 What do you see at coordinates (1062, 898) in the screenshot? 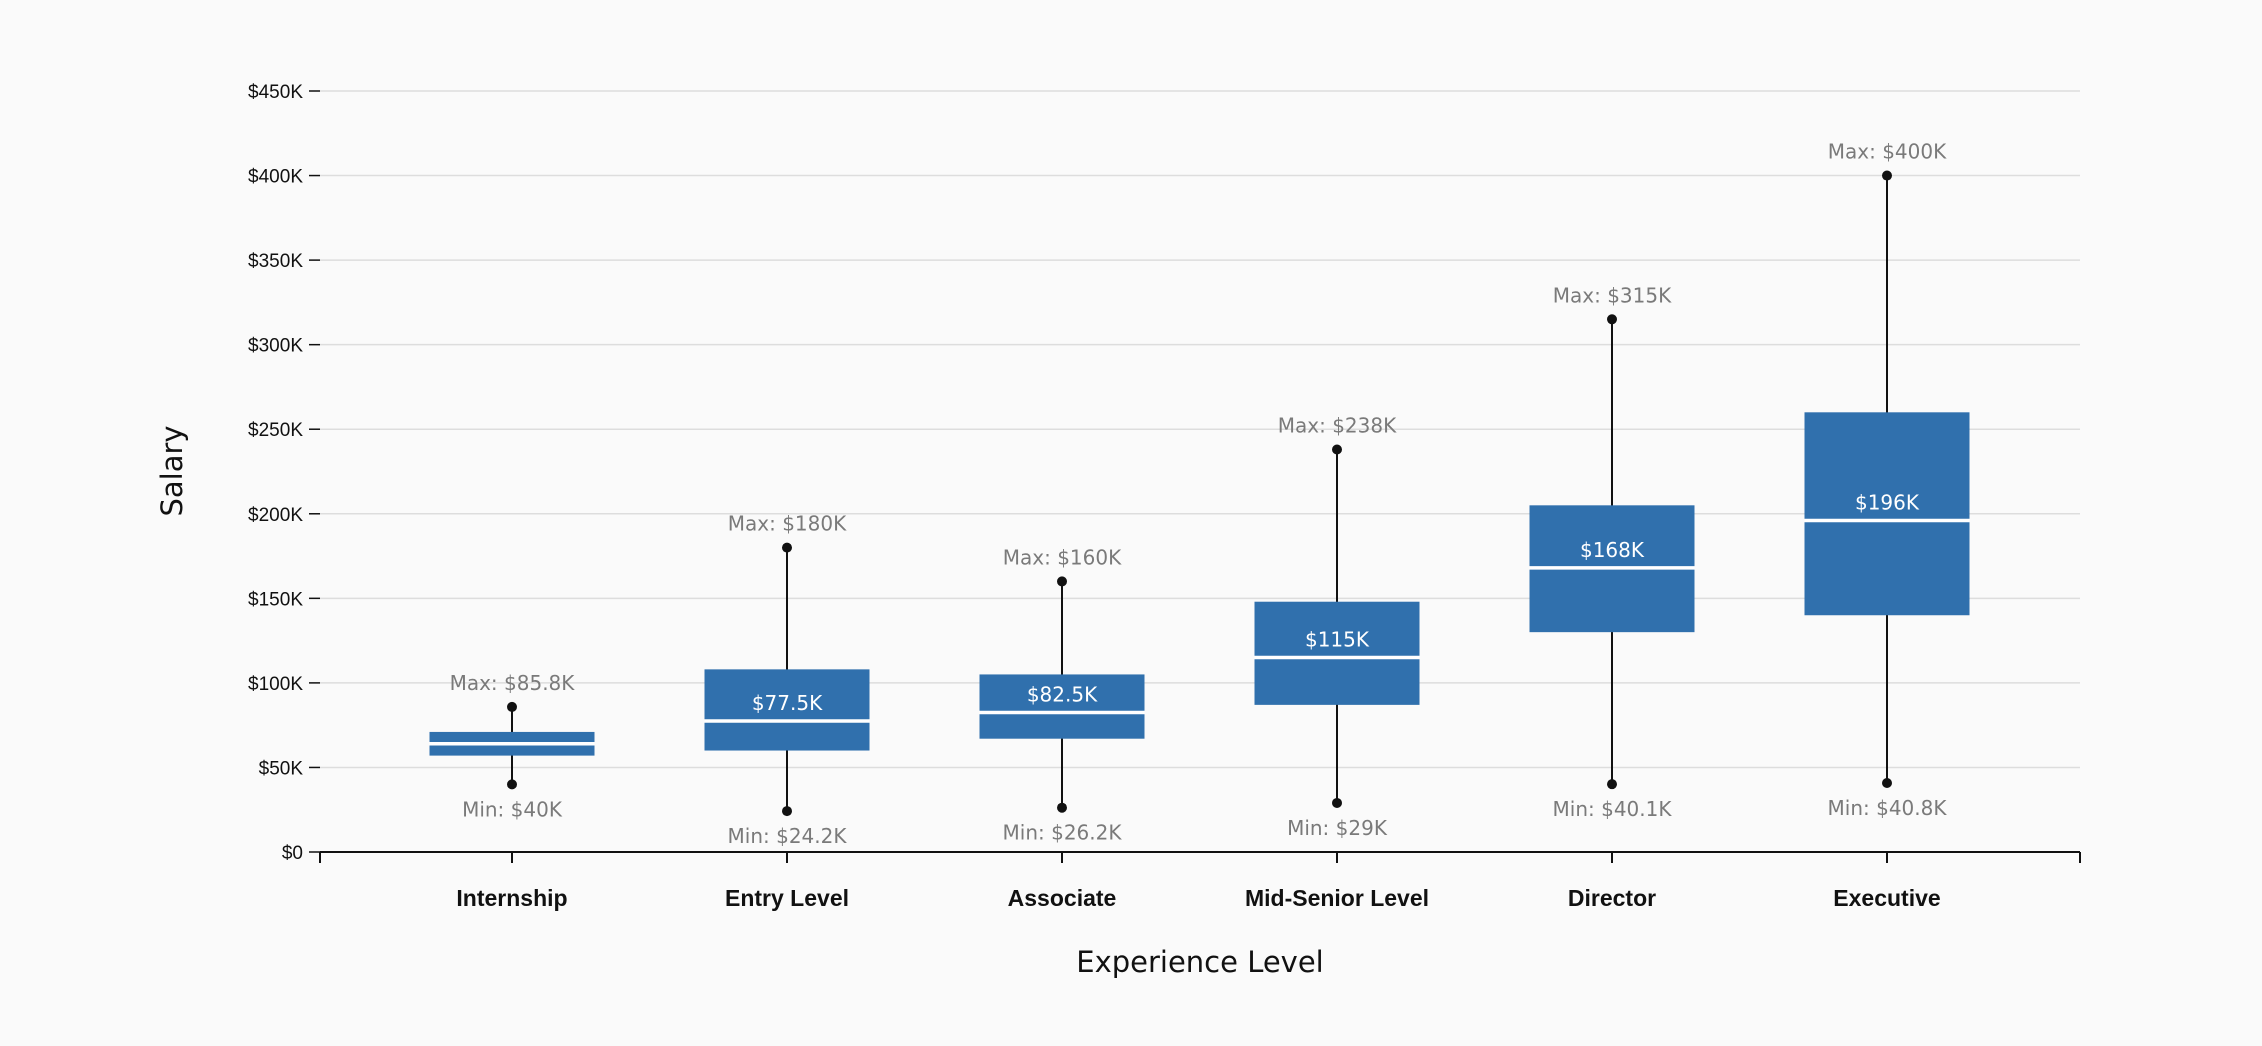
I see `x-tick-label: Associate` at bounding box center [1062, 898].